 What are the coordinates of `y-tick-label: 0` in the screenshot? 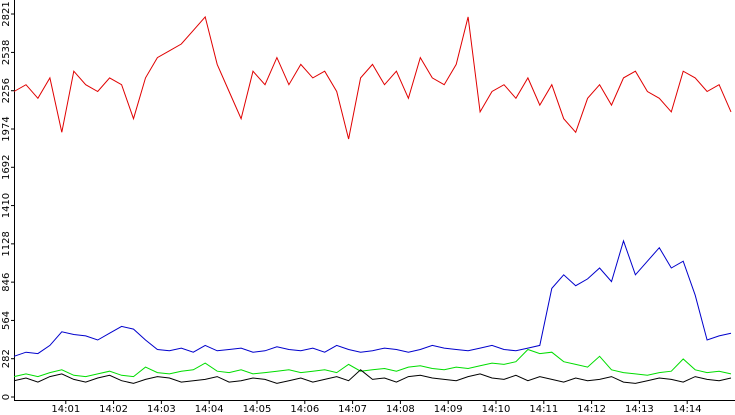 It's located at (6, 397).